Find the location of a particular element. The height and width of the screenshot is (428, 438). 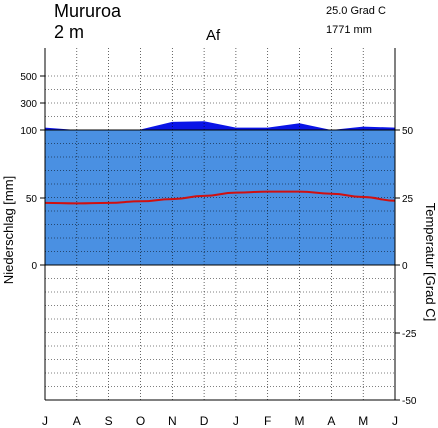

month-label-0: J is located at coordinates (45, 421).